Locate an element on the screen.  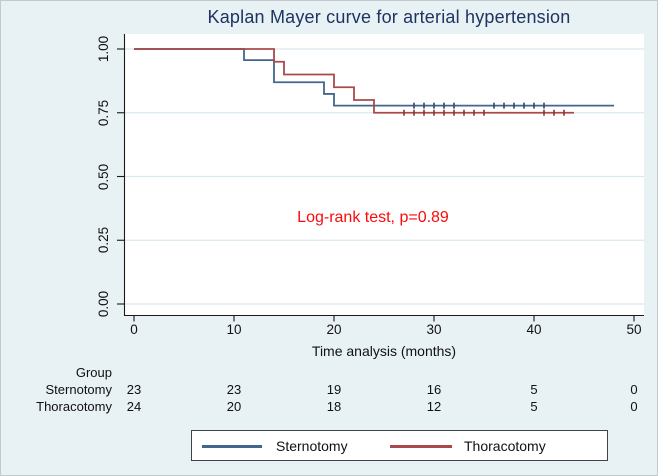
risk-value: 18 is located at coordinates (334, 406).